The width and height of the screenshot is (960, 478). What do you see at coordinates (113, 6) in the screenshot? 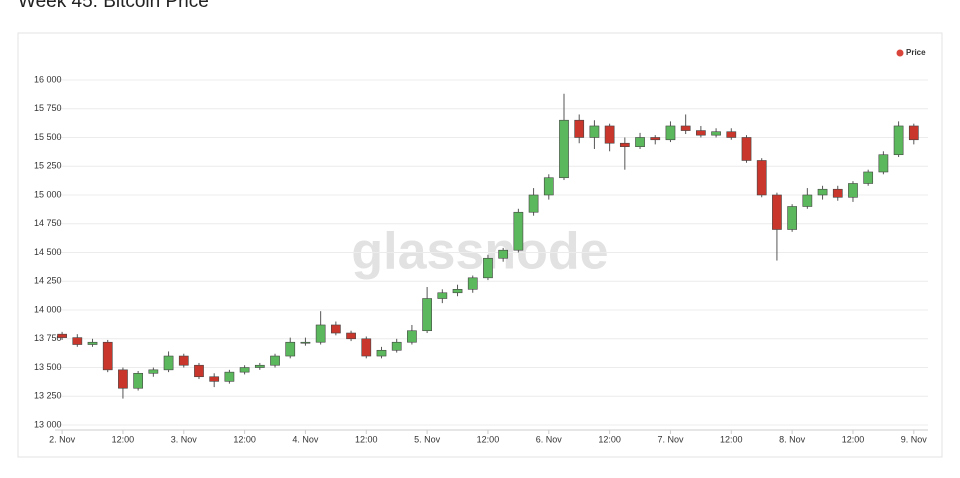
I see `chart-title: Week 45: Bitcoin Price` at bounding box center [113, 6].